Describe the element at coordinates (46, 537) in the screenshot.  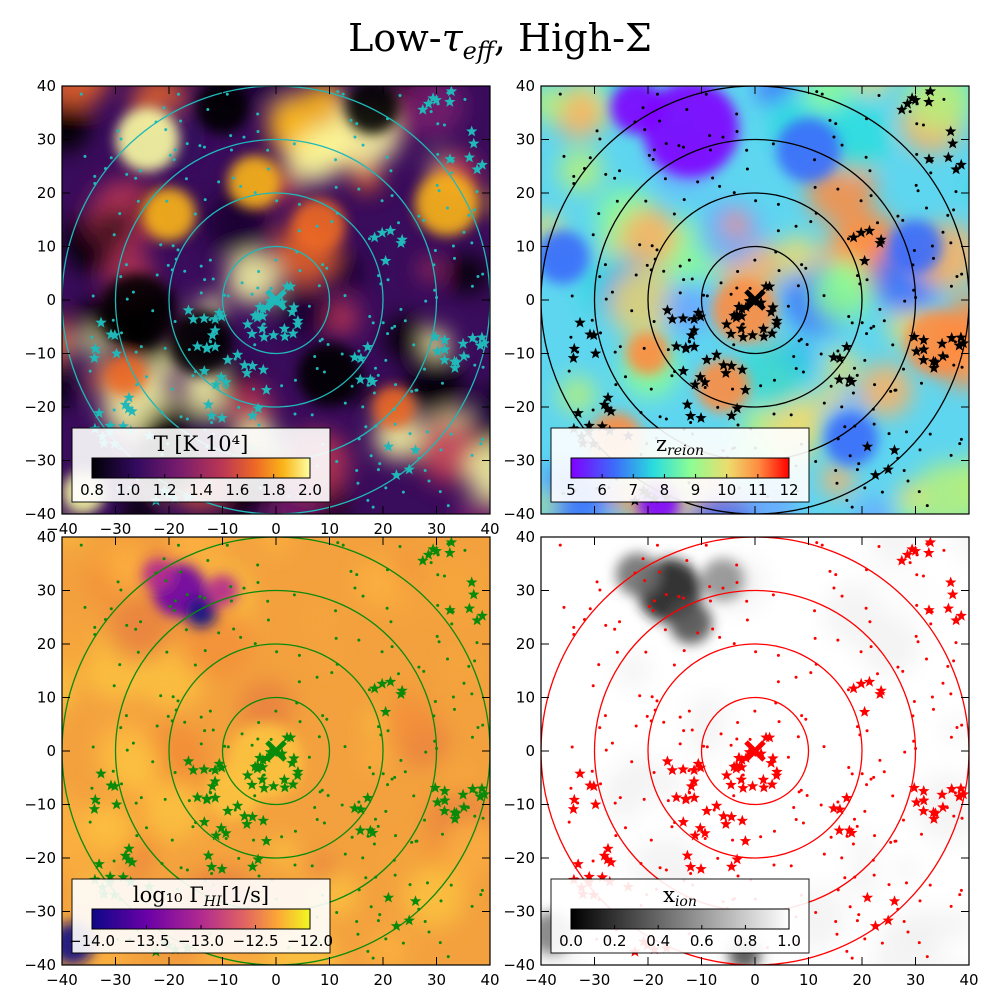
I see `gamma_hi-ytick-label: 40` at that location.